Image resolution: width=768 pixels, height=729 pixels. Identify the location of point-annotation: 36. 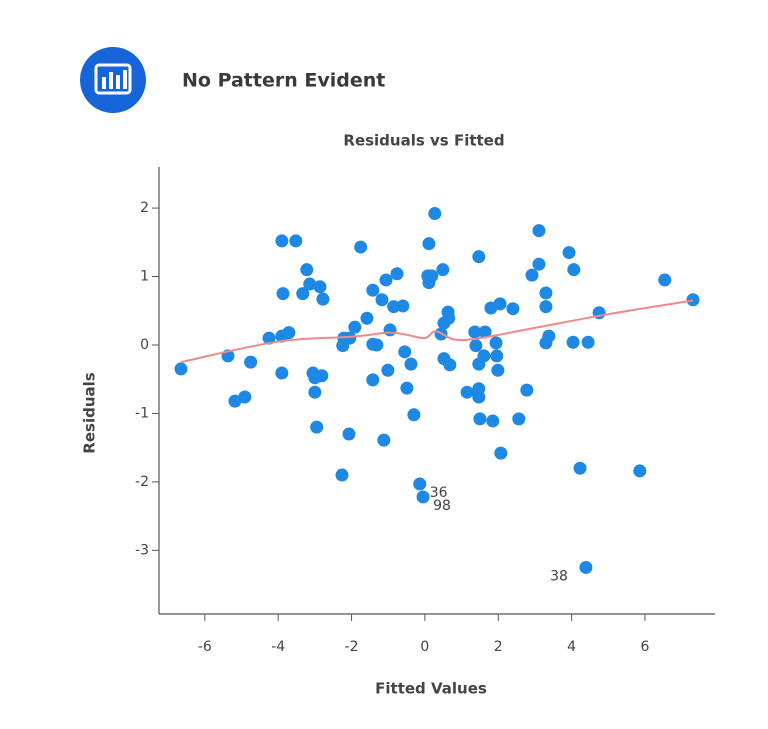
(439, 493).